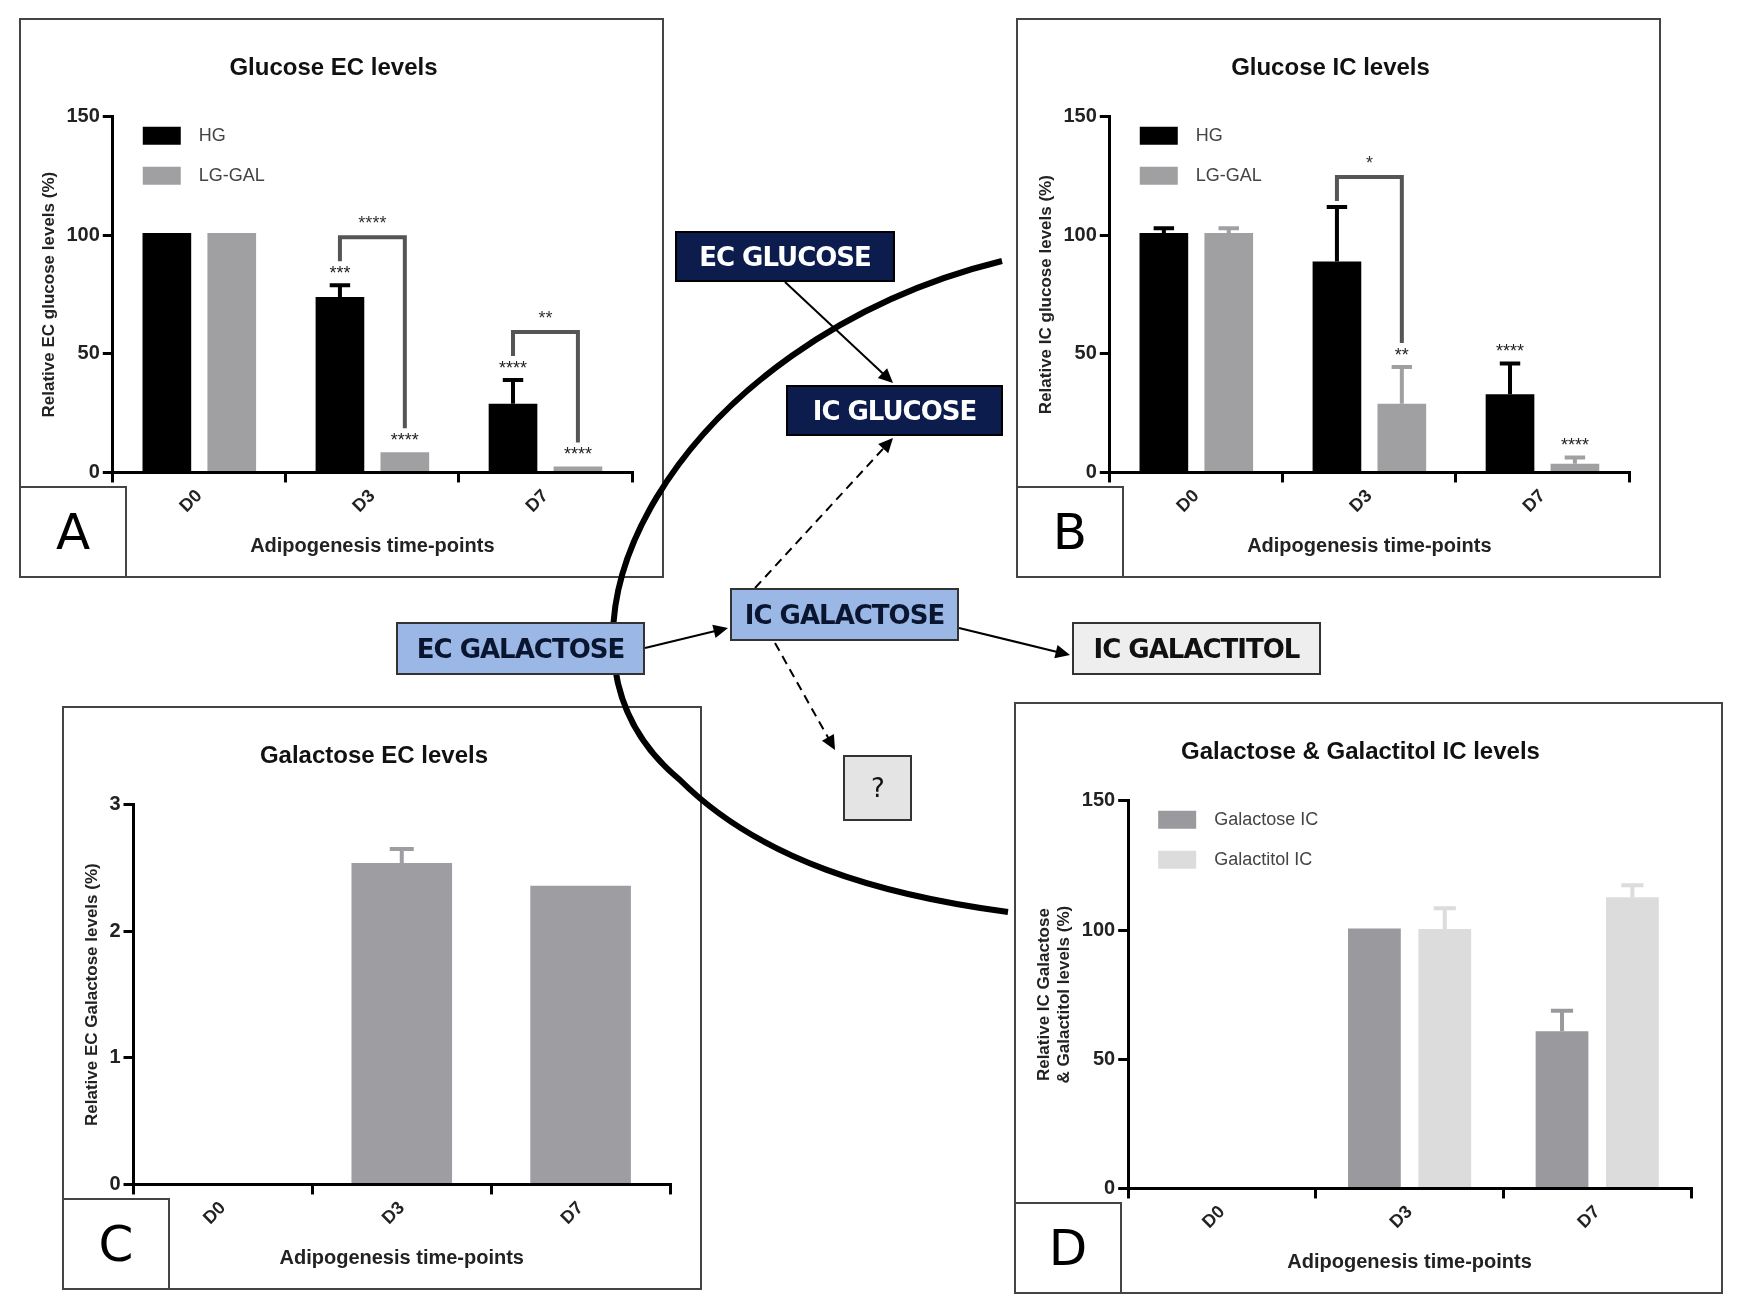 This screenshot has width=1740, height=1308. Describe the element at coordinates (1045, 295) in the screenshot. I see `y-axis-title: Relative IC glucose levels (%)` at that location.